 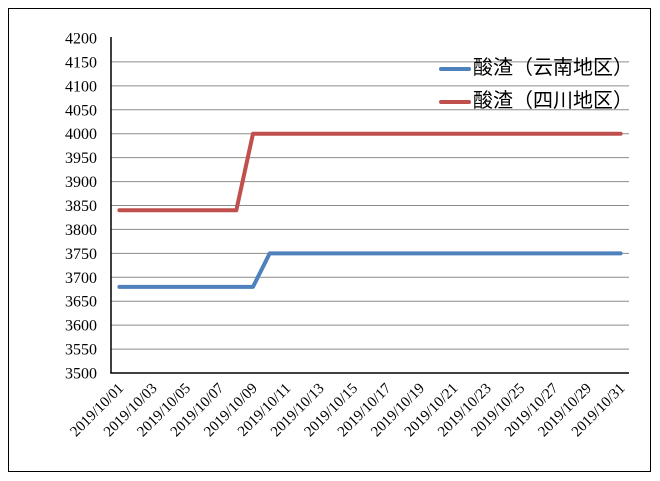 What do you see at coordinates (81, 326) in the screenshot?
I see `y-tick-label: 3600` at bounding box center [81, 326].